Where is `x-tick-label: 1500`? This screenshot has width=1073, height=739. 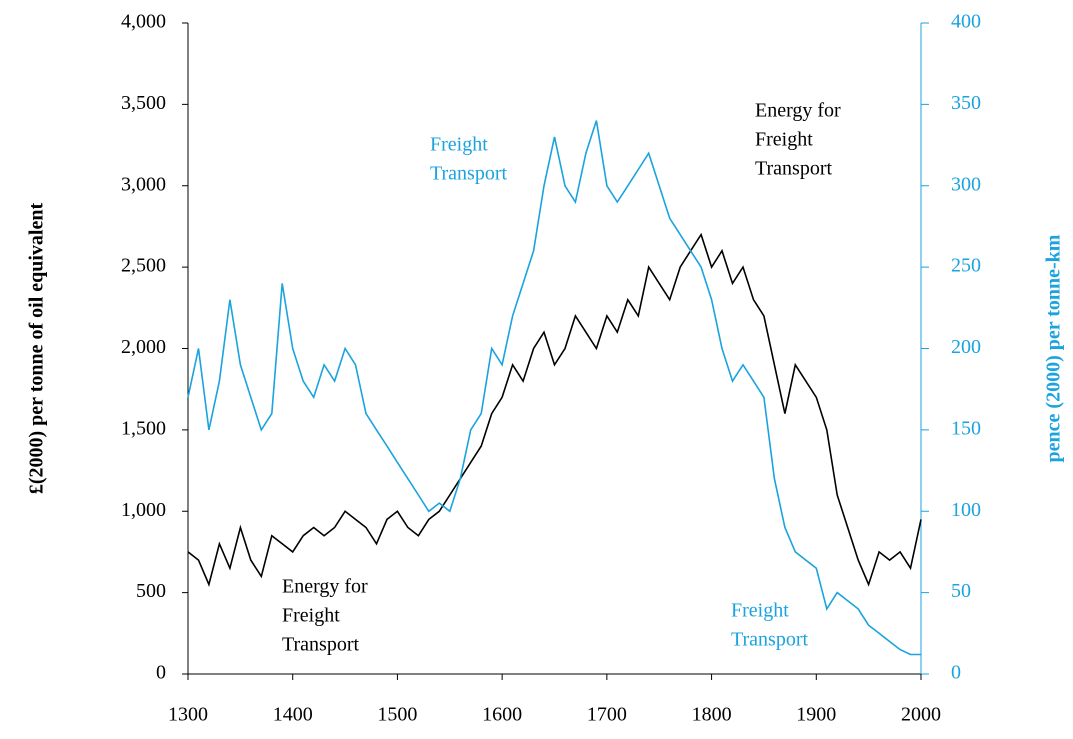 x-tick-label: 1500 is located at coordinates (397, 715).